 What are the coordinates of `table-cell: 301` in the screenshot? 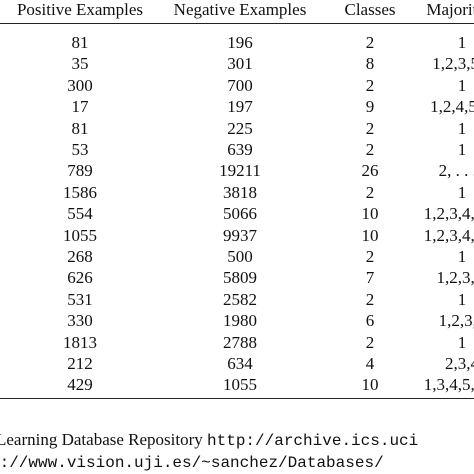 It's located at (240, 64).